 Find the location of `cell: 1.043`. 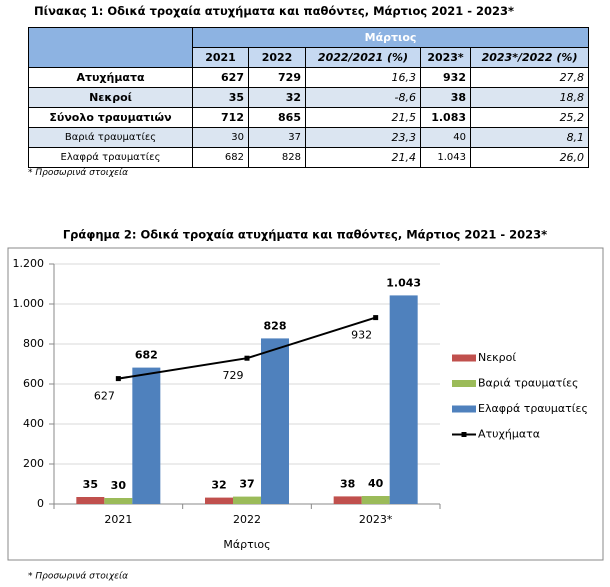

cell: 1.043 is located at coordinates (445, 157).